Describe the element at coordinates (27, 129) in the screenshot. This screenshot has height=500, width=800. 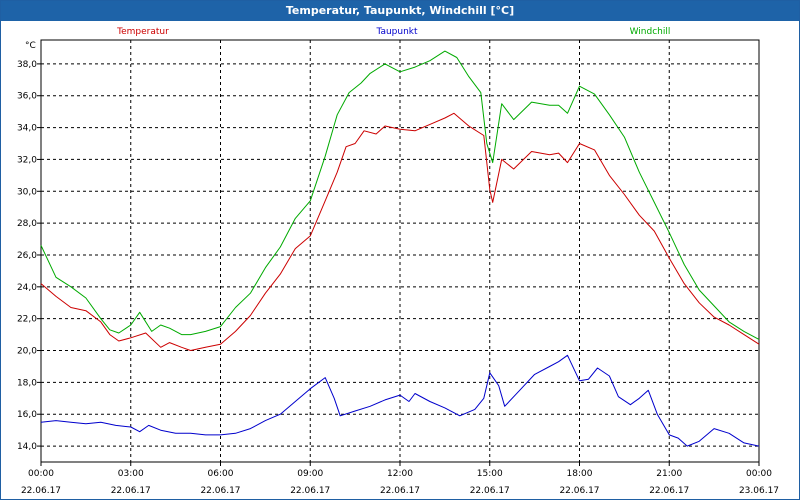
I see `y-tick-label: 34,0` at that location.